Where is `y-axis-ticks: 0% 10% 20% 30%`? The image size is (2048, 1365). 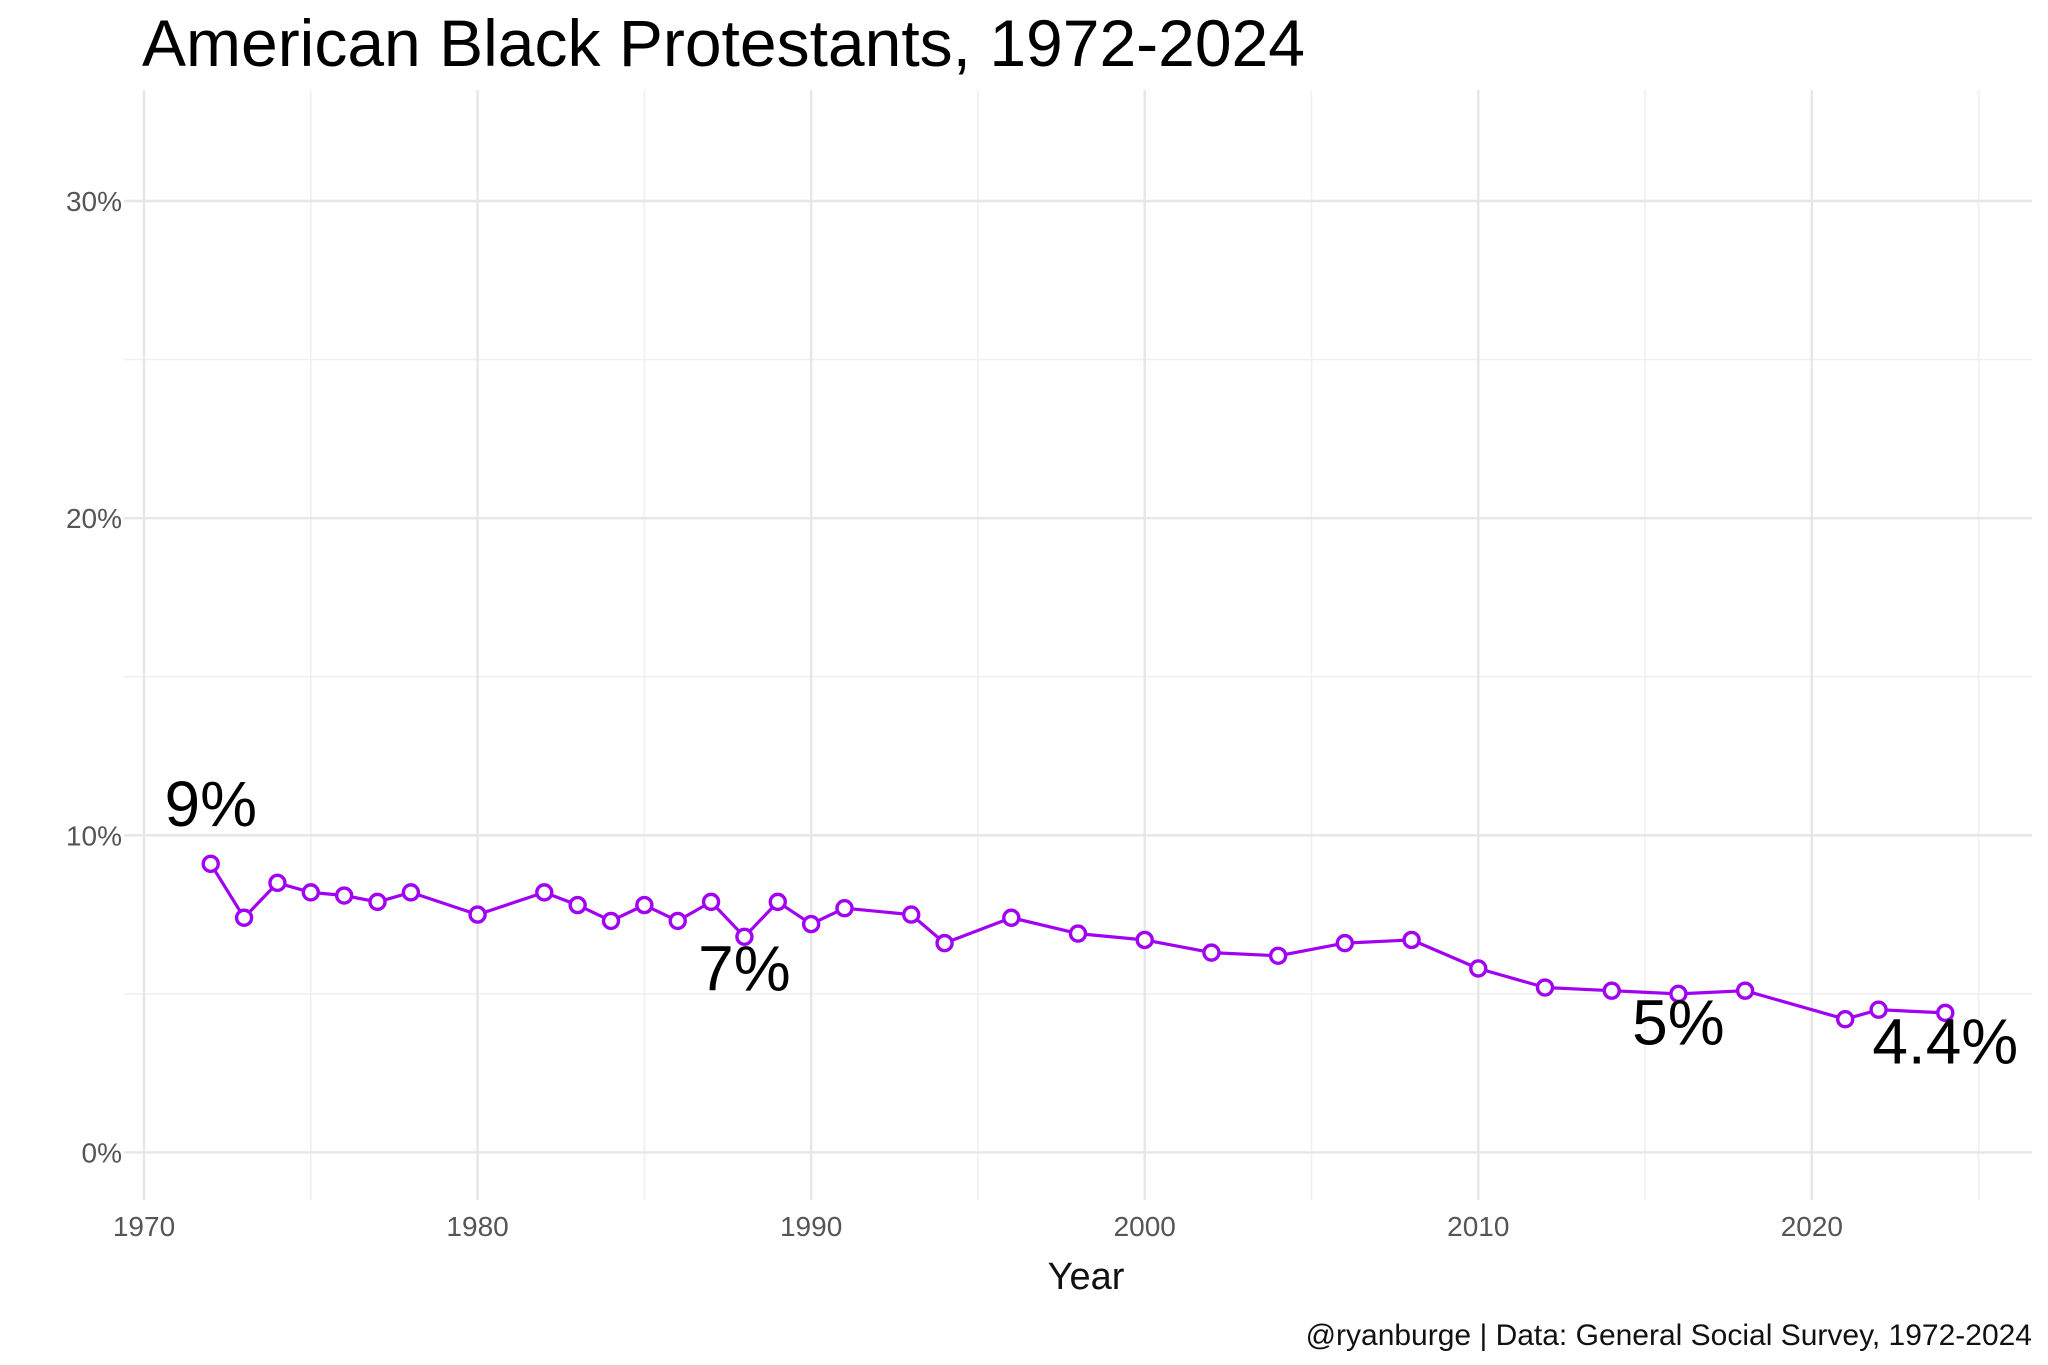 y-axis-ticks: 0% 10% 20% 30% is located at coordinates (94, 677).